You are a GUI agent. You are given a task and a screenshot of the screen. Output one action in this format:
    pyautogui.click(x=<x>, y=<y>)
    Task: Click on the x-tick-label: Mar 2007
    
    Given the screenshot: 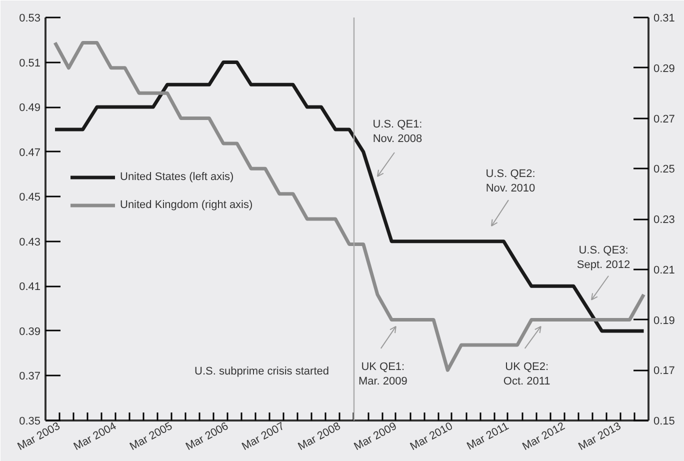 What is the action you would take?
    pyautogui.click(x=263, y=437)
    